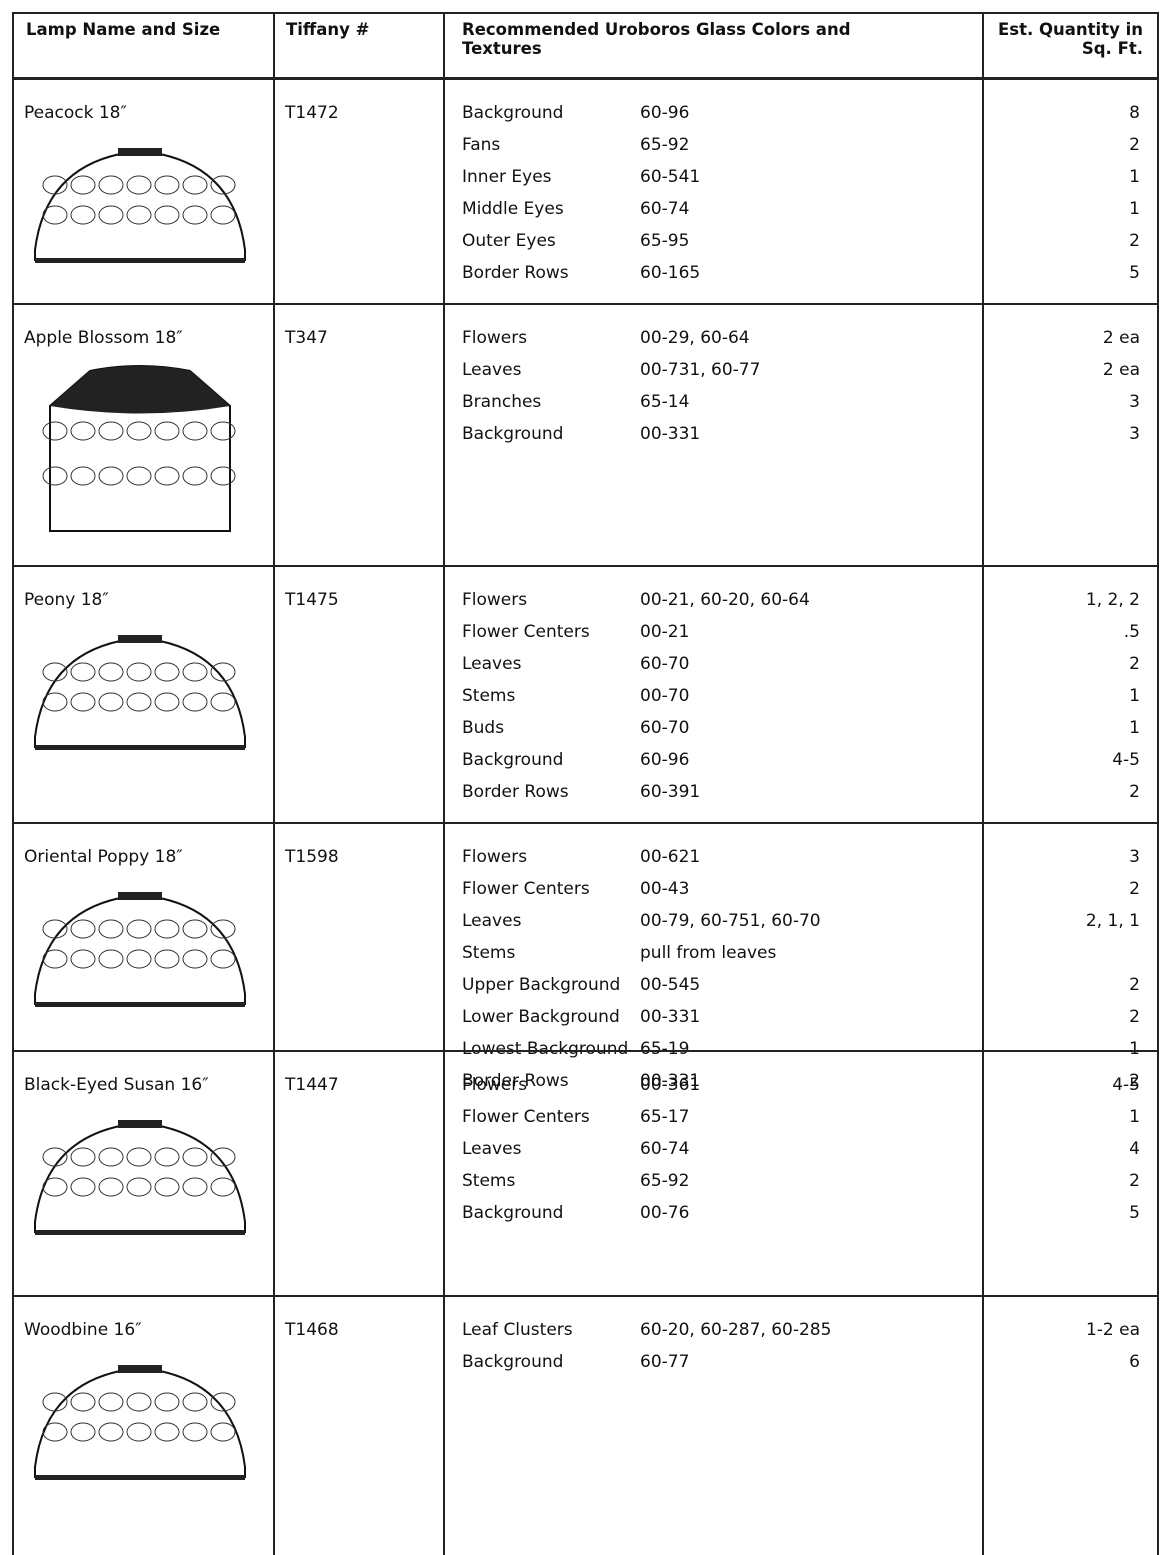 The image size is (1163, 1555). What do you see at coordinates (1112, 600) in the screenshot?
I see `glass-quantity: 1, 2, 2` at bounding box center [1112, 600].